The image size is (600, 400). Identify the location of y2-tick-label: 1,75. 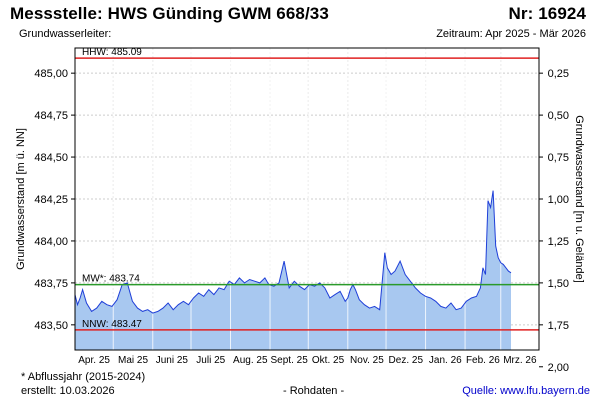
(558, 326).